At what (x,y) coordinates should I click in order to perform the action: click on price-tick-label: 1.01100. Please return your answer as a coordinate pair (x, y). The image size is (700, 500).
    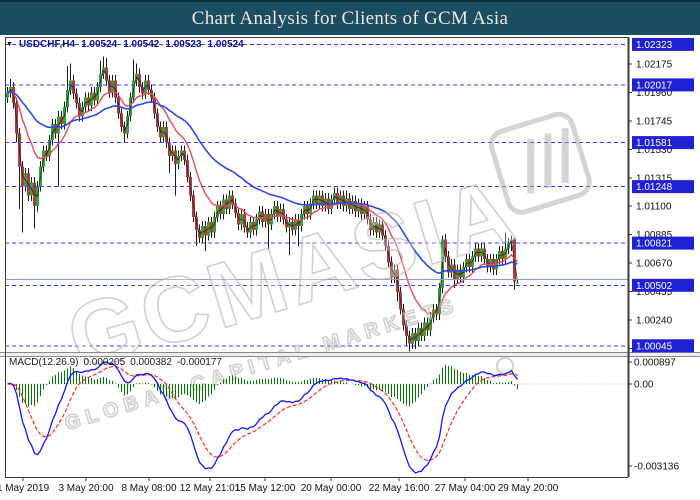
    Looking at the image, I should click on (654, 207).